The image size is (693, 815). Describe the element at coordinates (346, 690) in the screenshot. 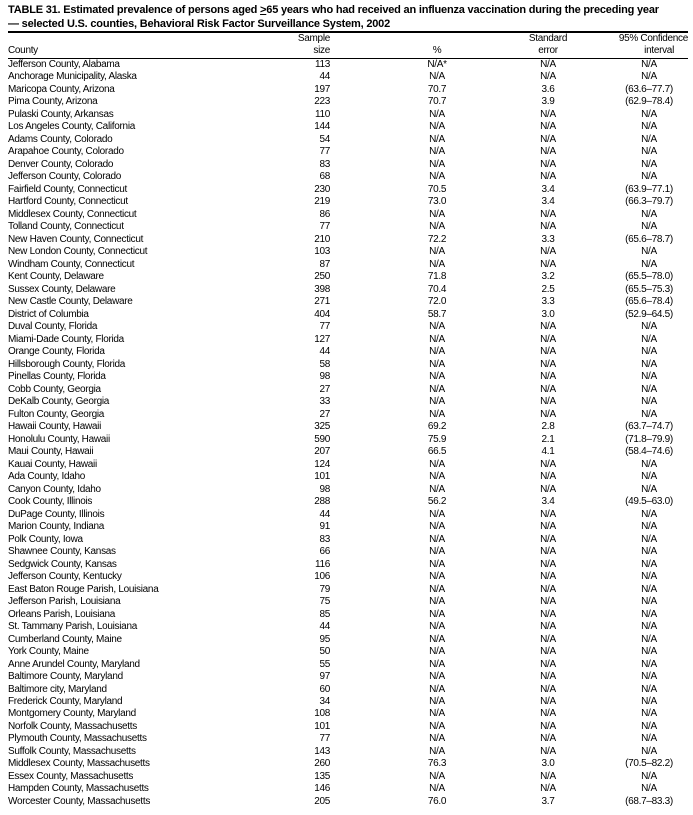

I see `table-row: Baltimore city, Maryland 60 N/A N/A N/A` at that location.